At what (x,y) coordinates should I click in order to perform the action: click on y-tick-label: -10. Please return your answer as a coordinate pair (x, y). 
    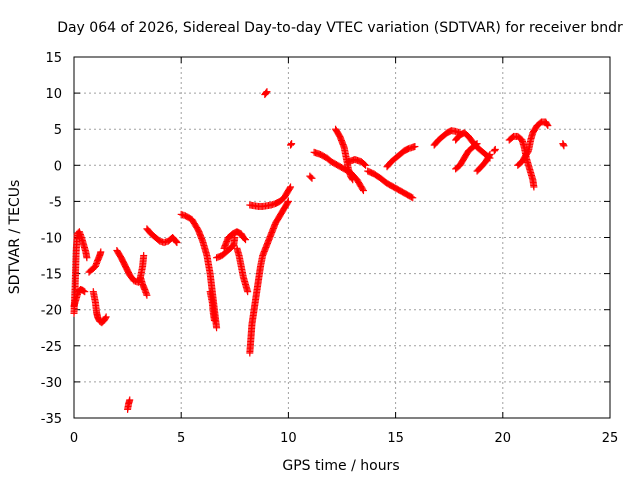
    Looking at the image, I should click on (51, 239).